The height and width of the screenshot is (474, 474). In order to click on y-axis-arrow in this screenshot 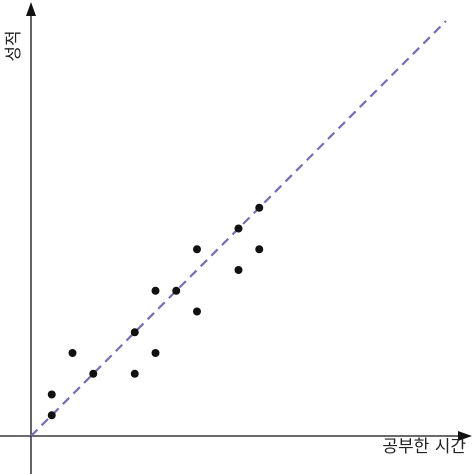, I will do `click(31, 9)`.